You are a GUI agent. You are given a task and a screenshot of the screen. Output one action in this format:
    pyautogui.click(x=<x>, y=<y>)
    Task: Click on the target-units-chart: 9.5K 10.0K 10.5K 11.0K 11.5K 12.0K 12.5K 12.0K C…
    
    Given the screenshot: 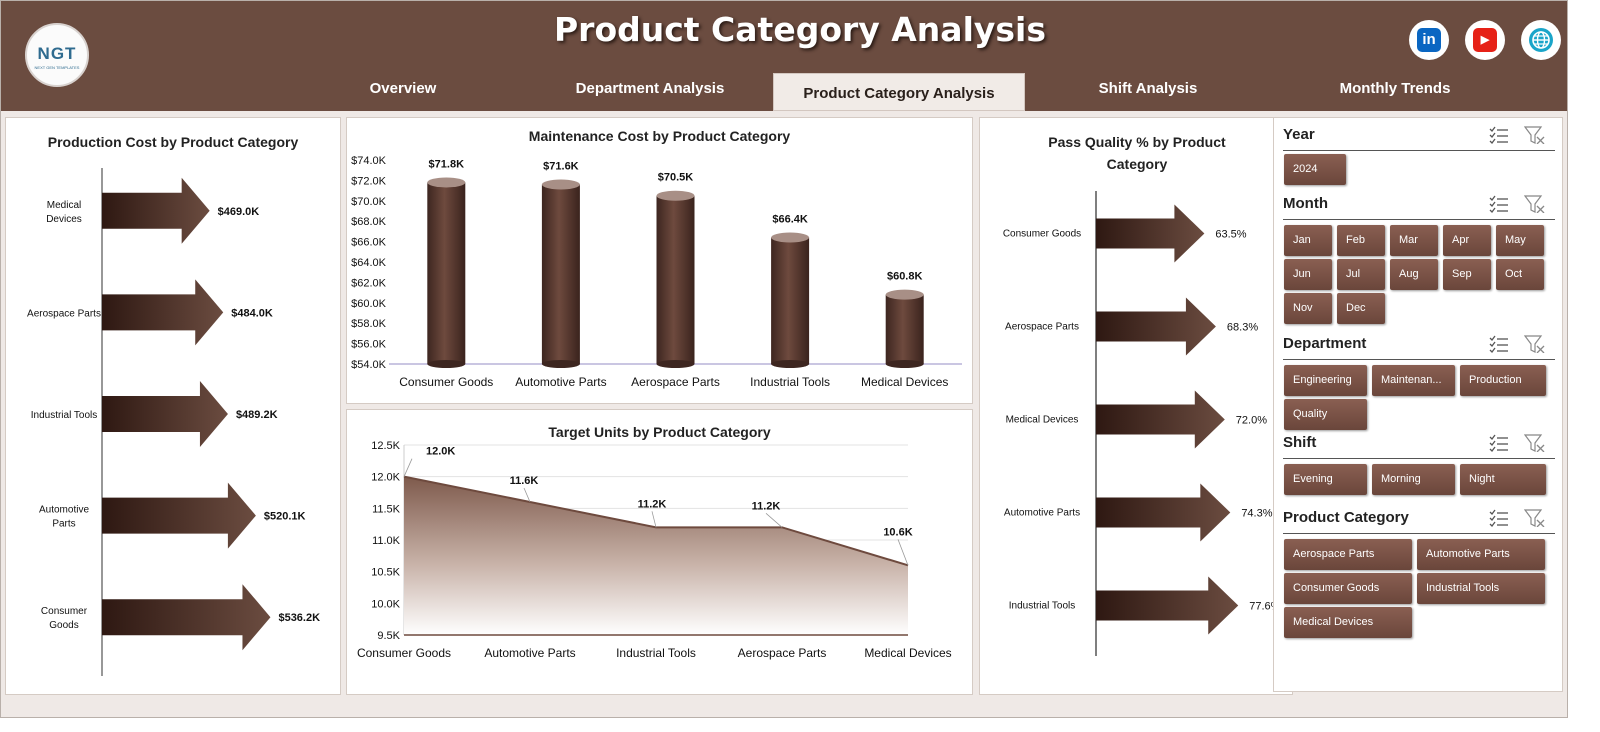 What is the action you would take?
    pyautogui.click(x=654, y=550)
    